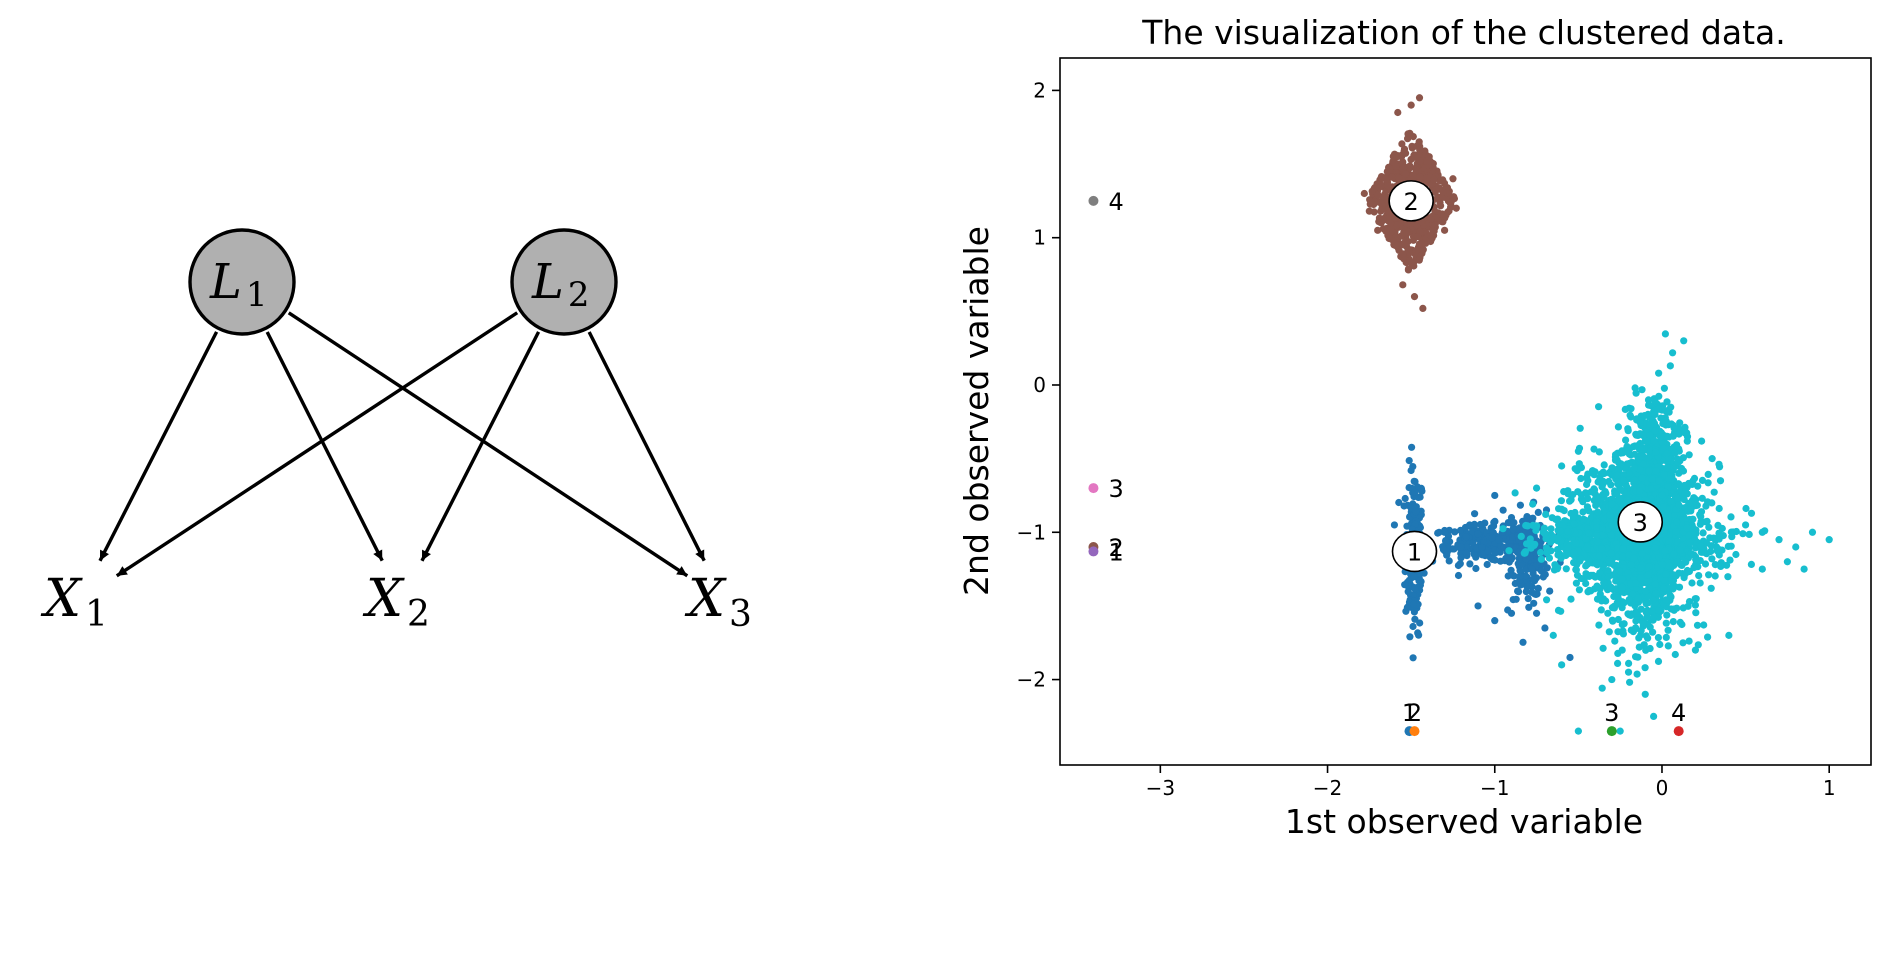  Describe the element at coordinates (1039, 385) in the screenshot. I see `y-tick-label: 0` at that location.